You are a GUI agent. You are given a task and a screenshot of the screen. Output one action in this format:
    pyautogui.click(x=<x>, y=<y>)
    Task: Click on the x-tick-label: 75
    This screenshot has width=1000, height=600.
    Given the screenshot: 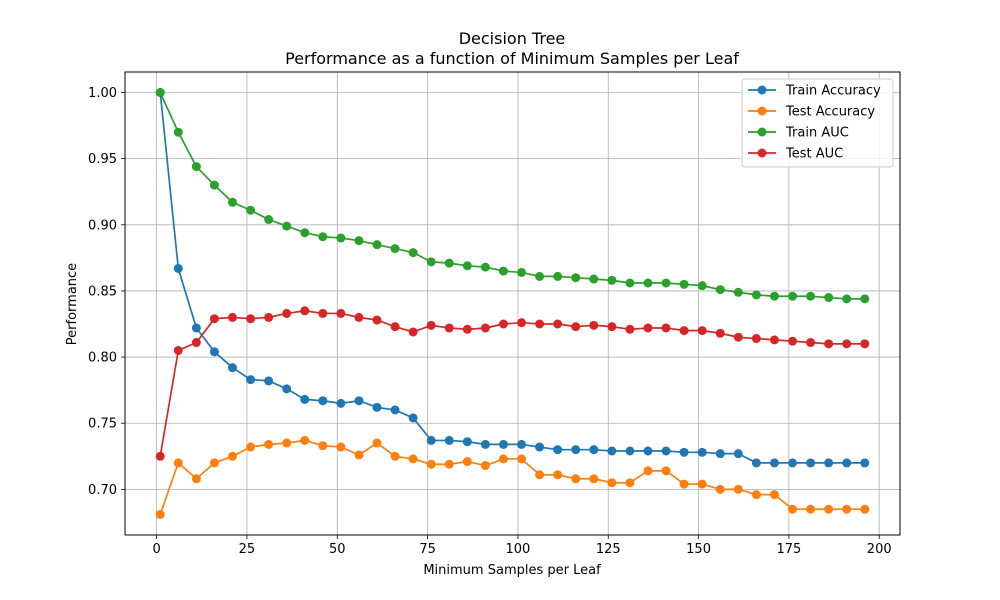 What is the action you would take?
    pyautogui.click(x=427, y=549)
    